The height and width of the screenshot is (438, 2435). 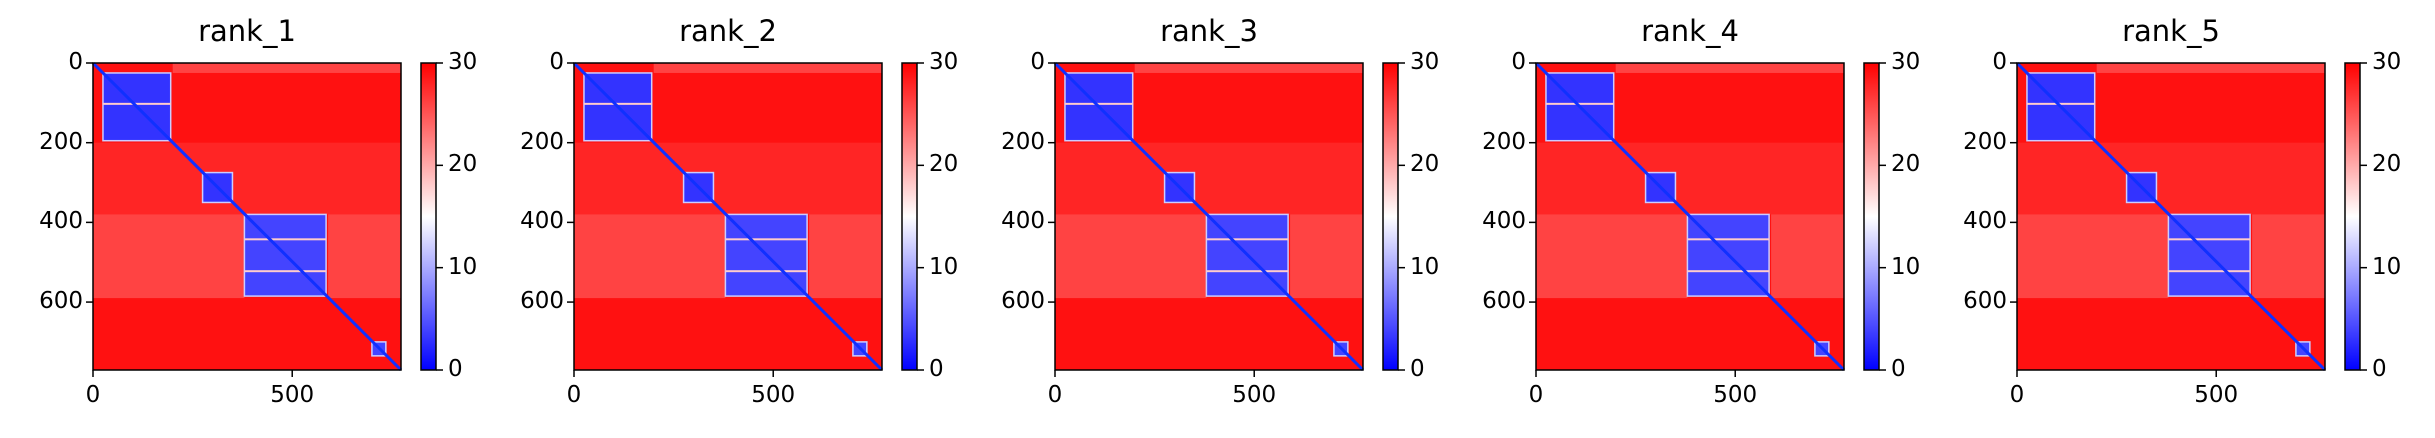 What do you see at coordinates (2171, 31) in the screenshot?
I see `panel-title: rank_5` at bounding box center [2171, 31].